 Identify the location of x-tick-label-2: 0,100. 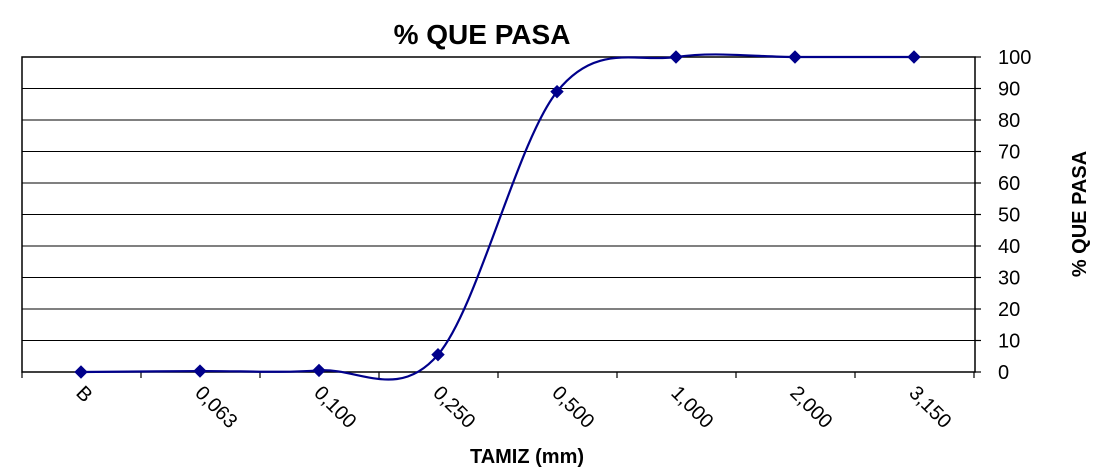
(334, 407).